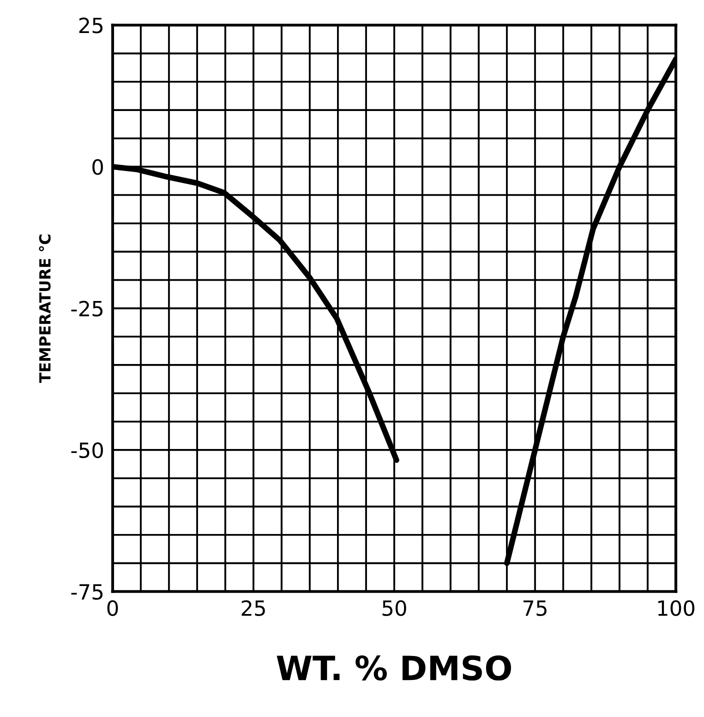 Image resolution: width=704 pixels, height=717 pixels. I want to click on y-tick-label: 25, so click(90, 26).